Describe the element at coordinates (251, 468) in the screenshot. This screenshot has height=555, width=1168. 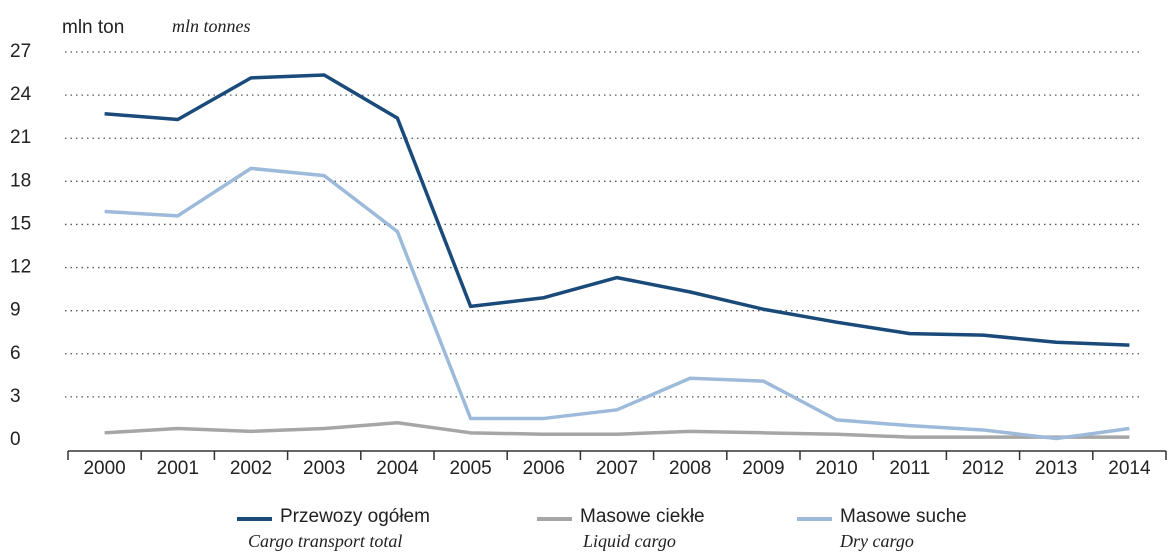
I see `x-tick-label: 2002` at that location.